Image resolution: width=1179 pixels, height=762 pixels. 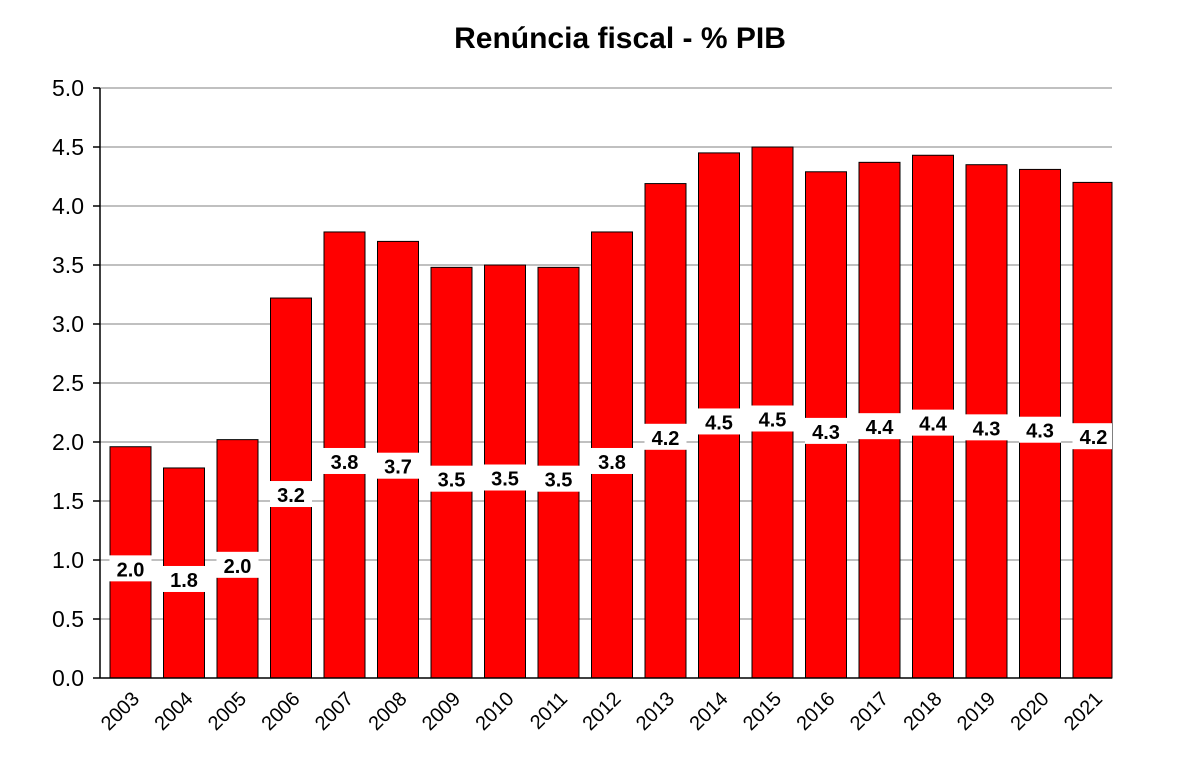 I want to click on x-tick-label: 2017, so click(x=869, y=711).